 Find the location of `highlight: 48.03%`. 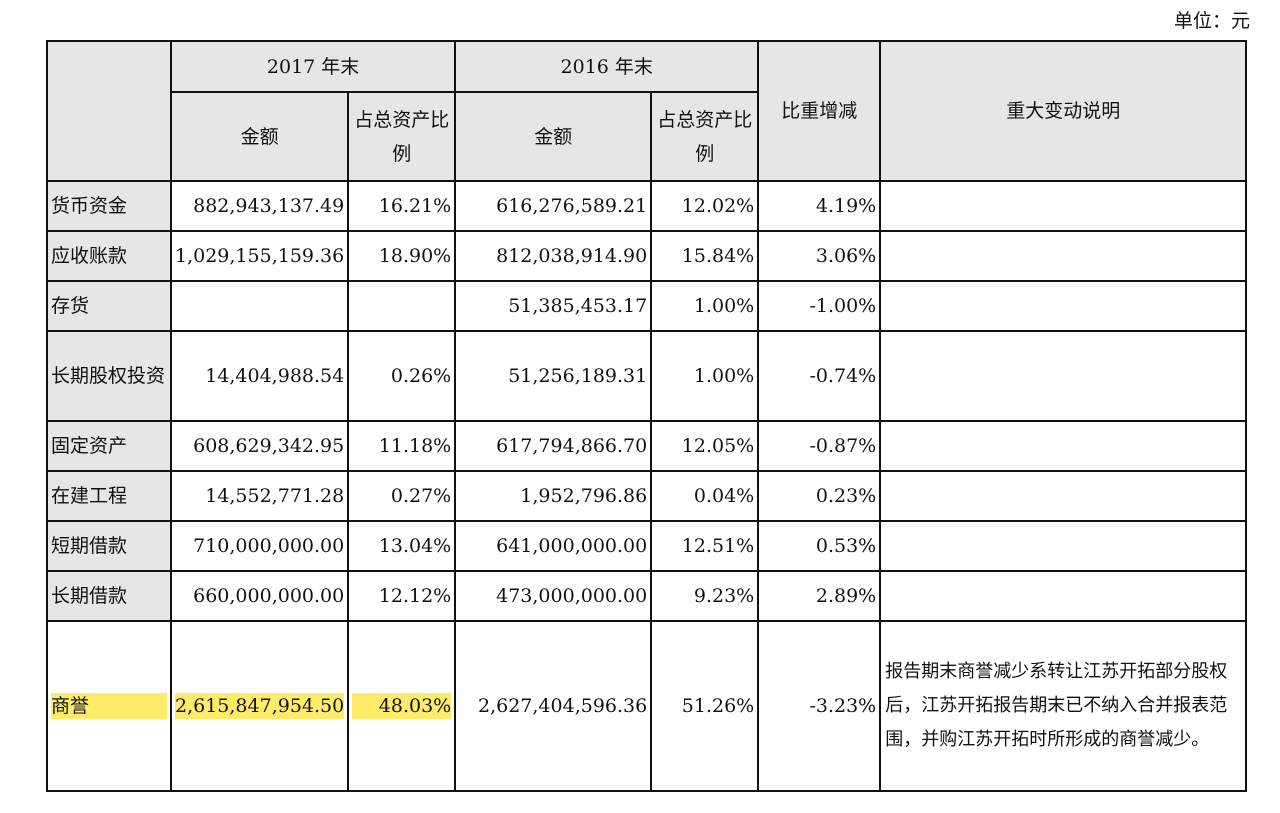

highlight: 48.03% is located at coordinates (402, 706).